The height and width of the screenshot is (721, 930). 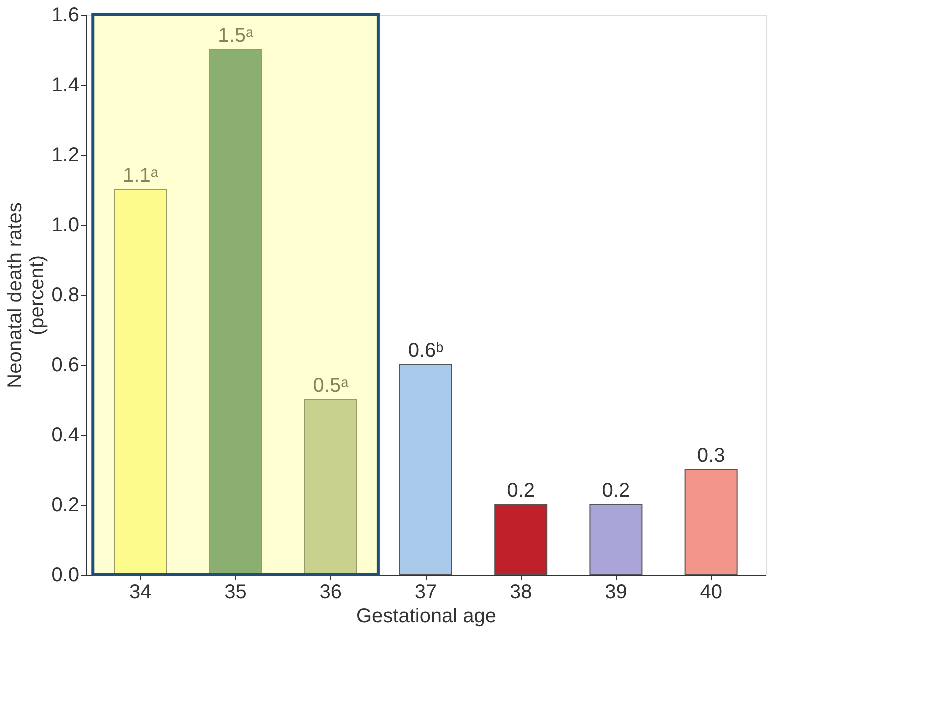 I want to click on x-tick-label: 34, so click(x=141, y=593).